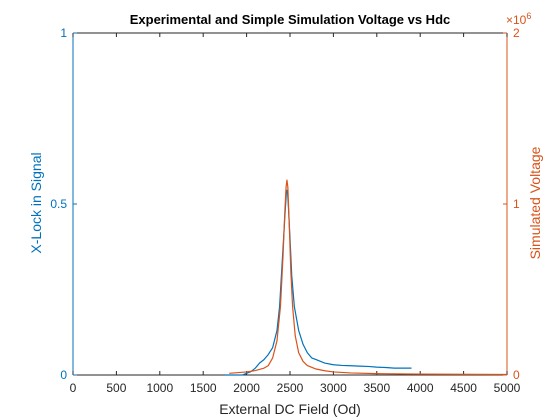 Image resolution: width=560 pixels, height=420 pixels. What do you see at coordinates (318, 282) in the screenshot?
I see `lock-in-signal-line` at bounding box center [318, 282].